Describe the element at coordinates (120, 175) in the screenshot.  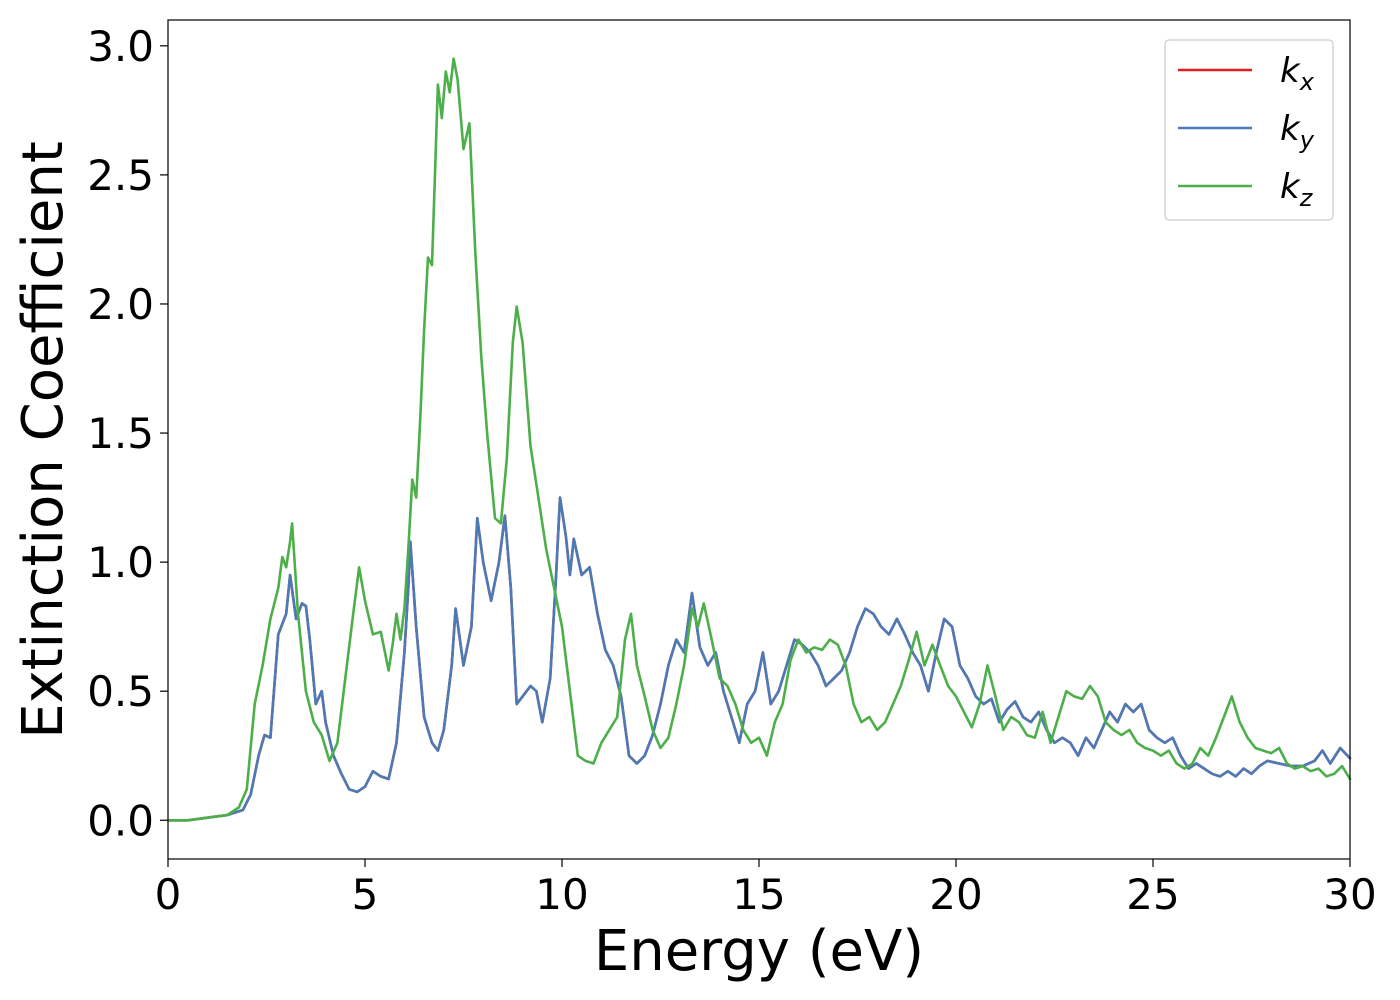
I see `y-tick-label: 2.5` at that location.